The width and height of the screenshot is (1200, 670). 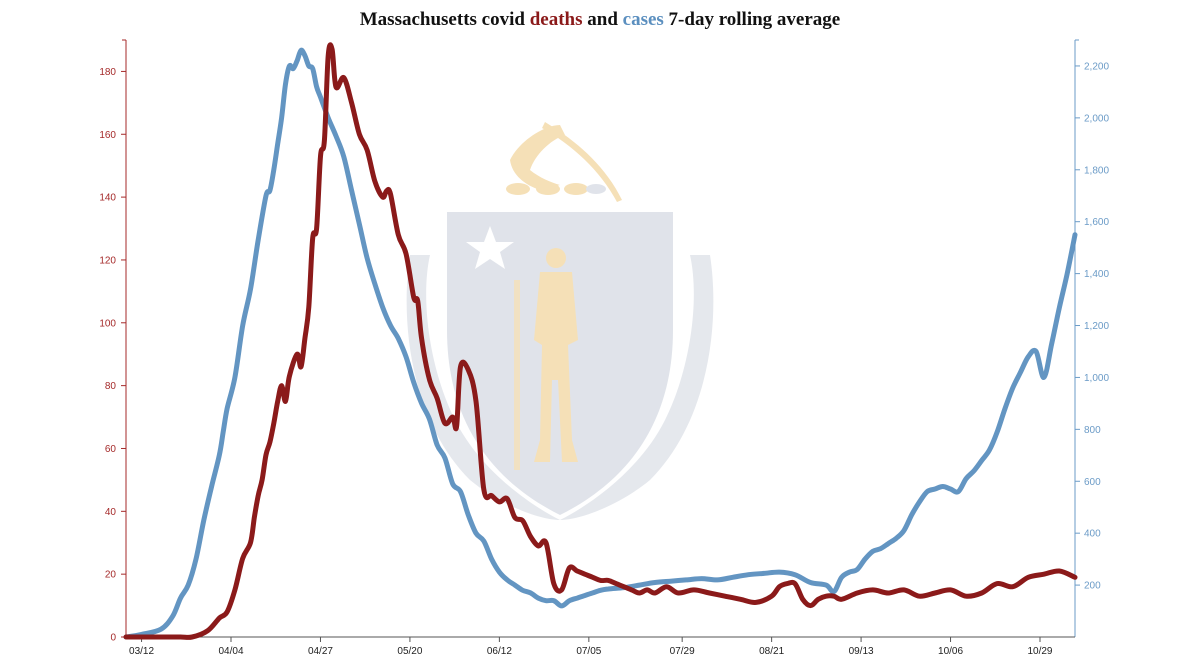 I want to click on x-tick-label: 04/27, so click(x=320, y=651).